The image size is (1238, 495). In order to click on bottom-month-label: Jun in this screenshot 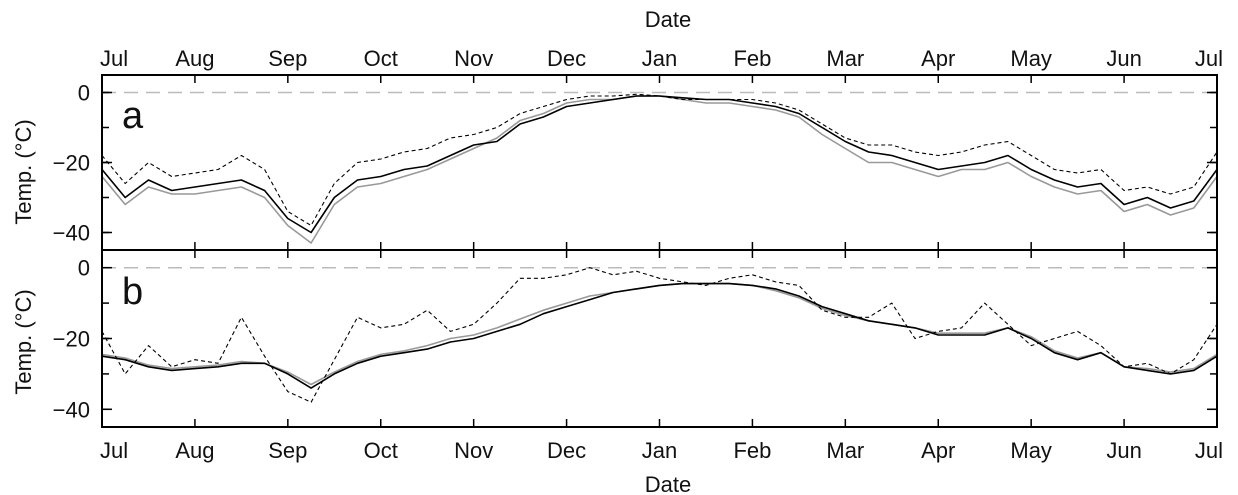, I will do `click(1123, 450)`.